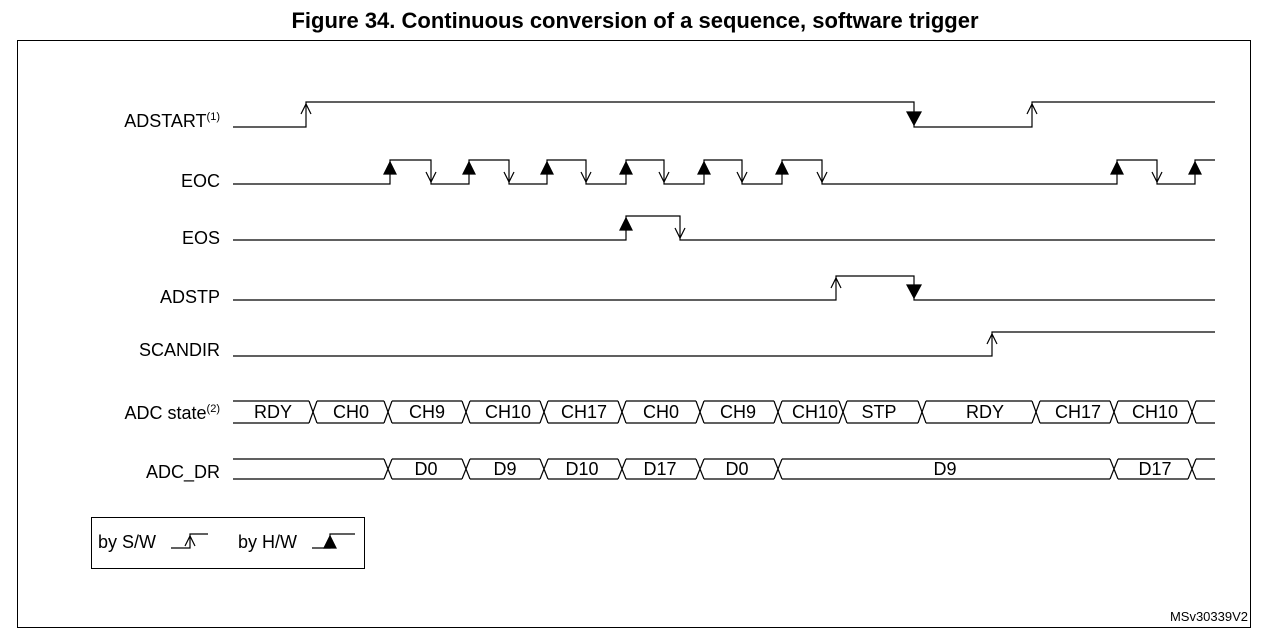 The height and width of the screenshot is (636, 1270). Describe the element at coordinates (581, 469) in the screenshot. I see `bus-value-label: D10` at that location.